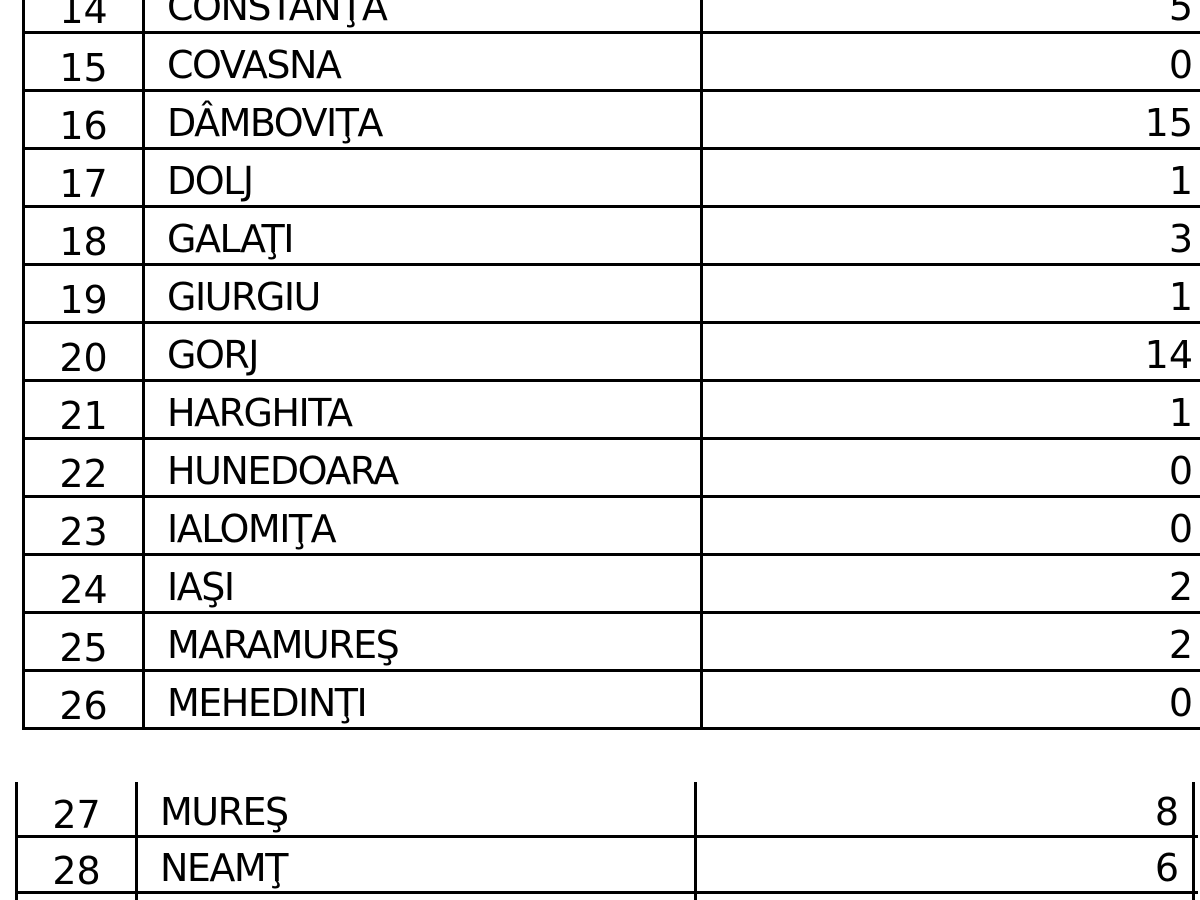 The image size is (1200, 900). I want to click on county-name: GORJ, so click(213, 354).